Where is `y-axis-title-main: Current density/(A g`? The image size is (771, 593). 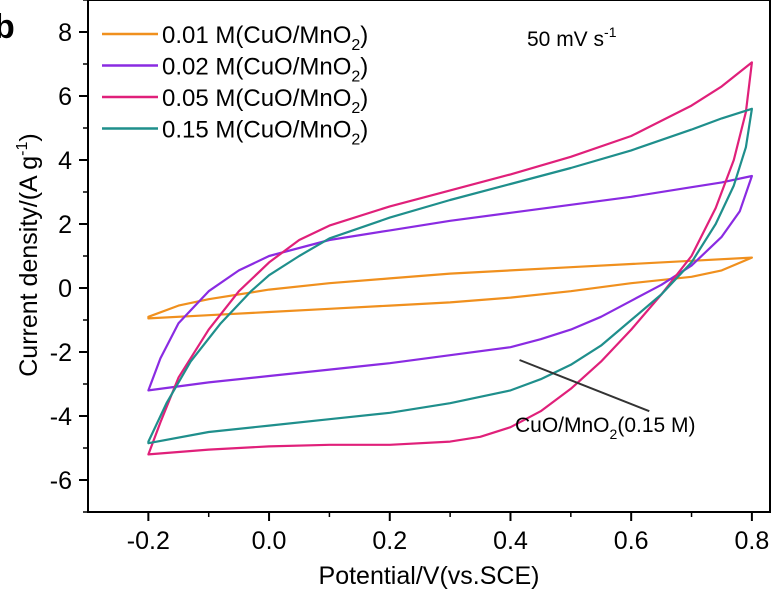 y-axis-title-main: Current density/(A g is located at coordinates (29, 266).